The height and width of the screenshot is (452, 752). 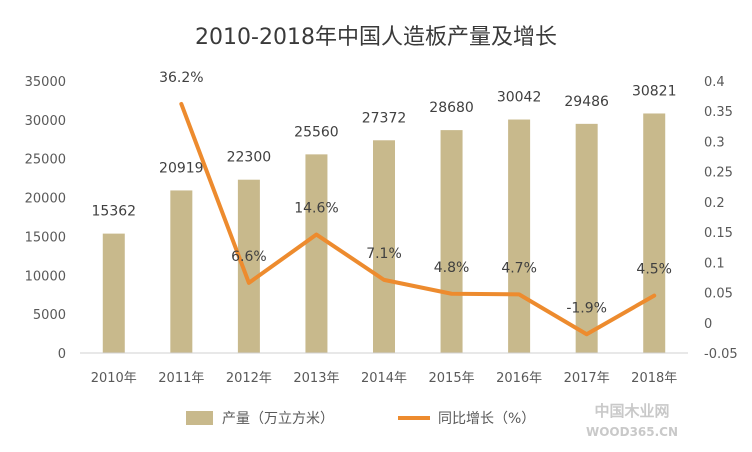 What do you see at coordinates (452, 268) in the screenshot?
I see `line-data-label: 4.8%` at bounding box center [452, 268].